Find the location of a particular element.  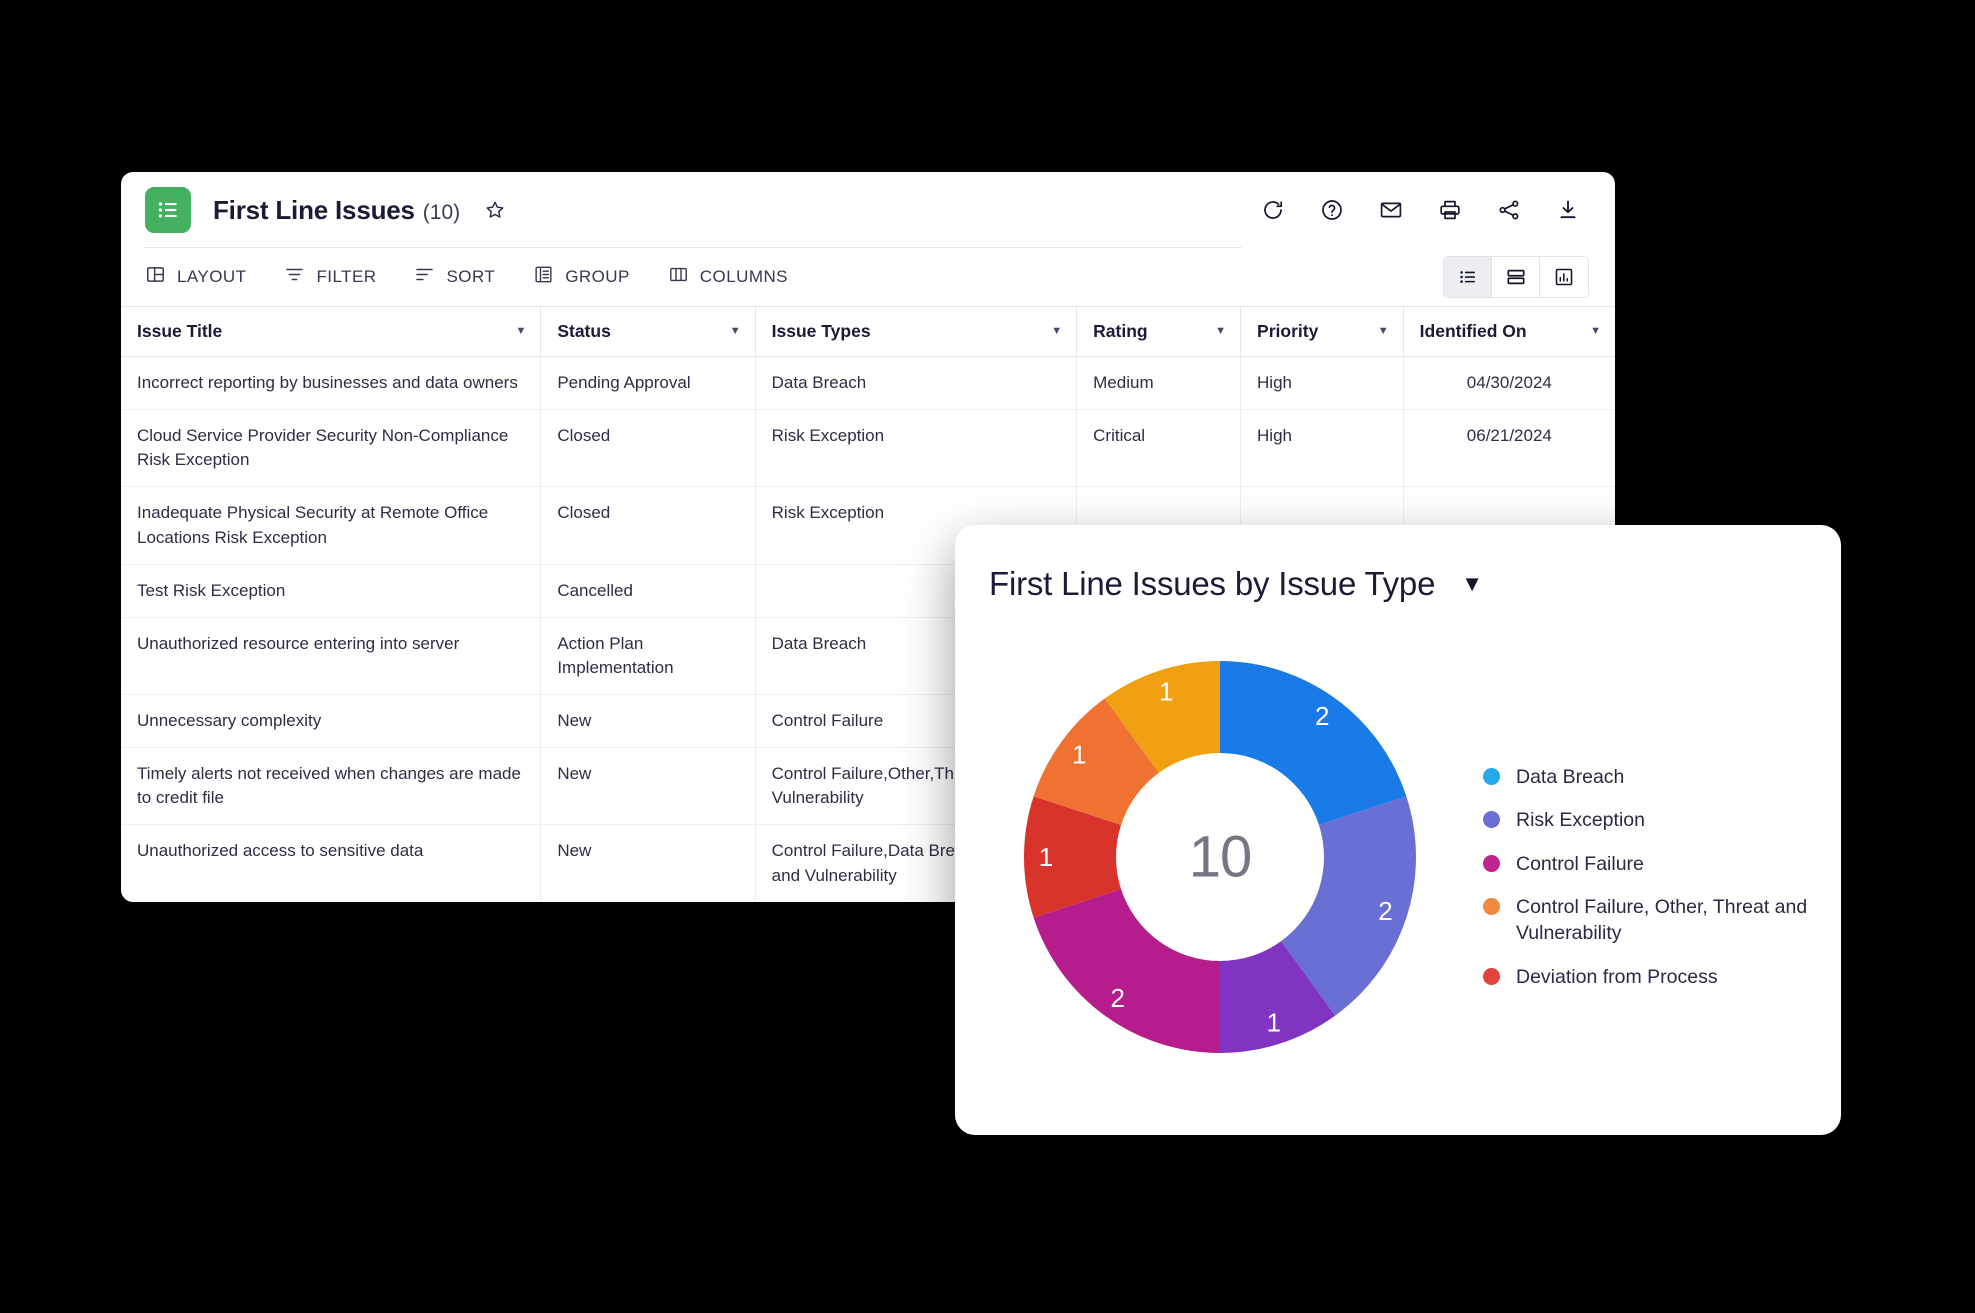

view-toggle-group is located at coordinates (1516, 277).